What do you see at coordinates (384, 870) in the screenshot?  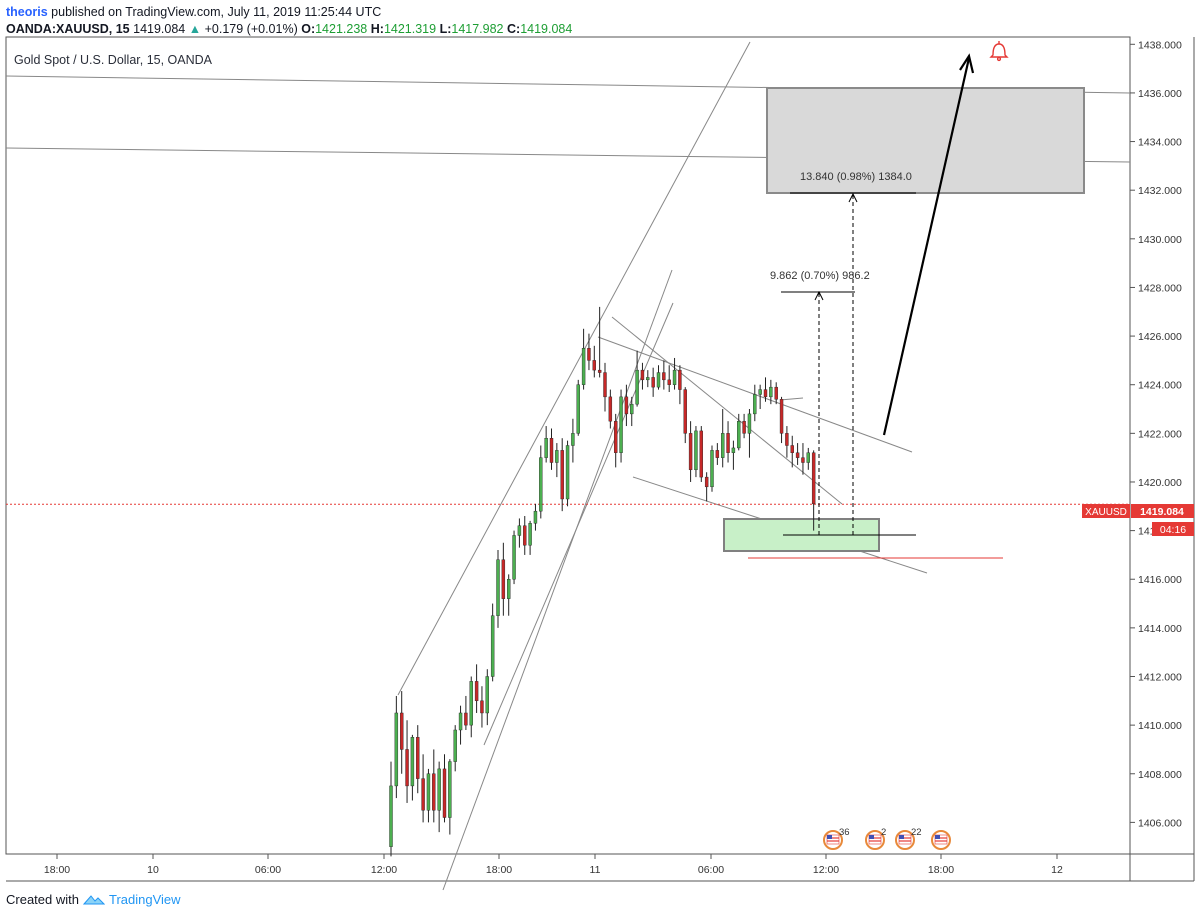 I see `time-tick-label: 12:00` at bounding box center [384, 870].